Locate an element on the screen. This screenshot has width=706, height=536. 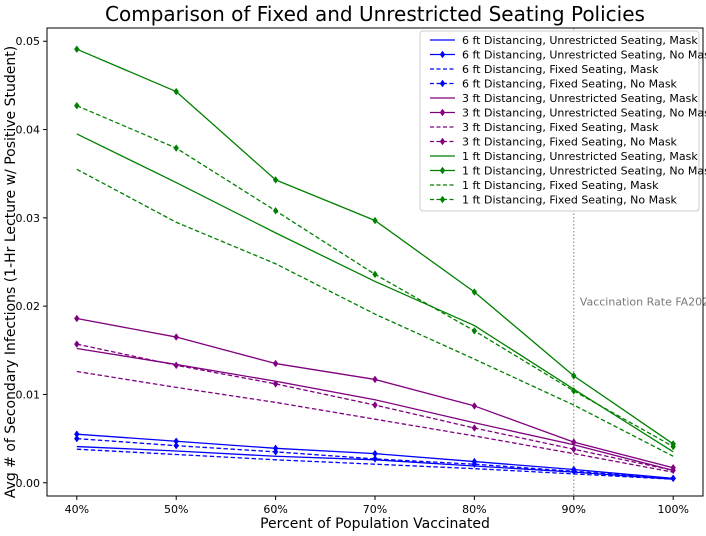
legend-label-12: 1 ft Distancing, Fixed Seating, No Mask is located at coordinates (570, 200).